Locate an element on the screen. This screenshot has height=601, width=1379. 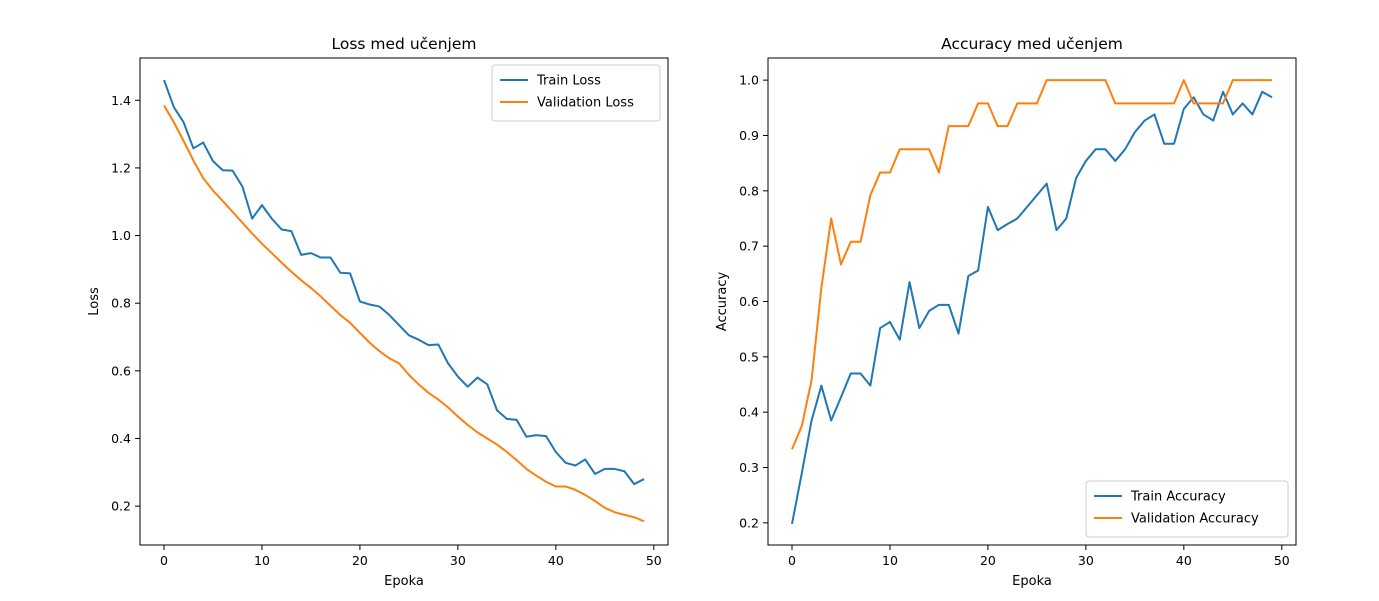
accuracy-plot-title: Accuracy med učenjem is located at coordinates (1032, 44).